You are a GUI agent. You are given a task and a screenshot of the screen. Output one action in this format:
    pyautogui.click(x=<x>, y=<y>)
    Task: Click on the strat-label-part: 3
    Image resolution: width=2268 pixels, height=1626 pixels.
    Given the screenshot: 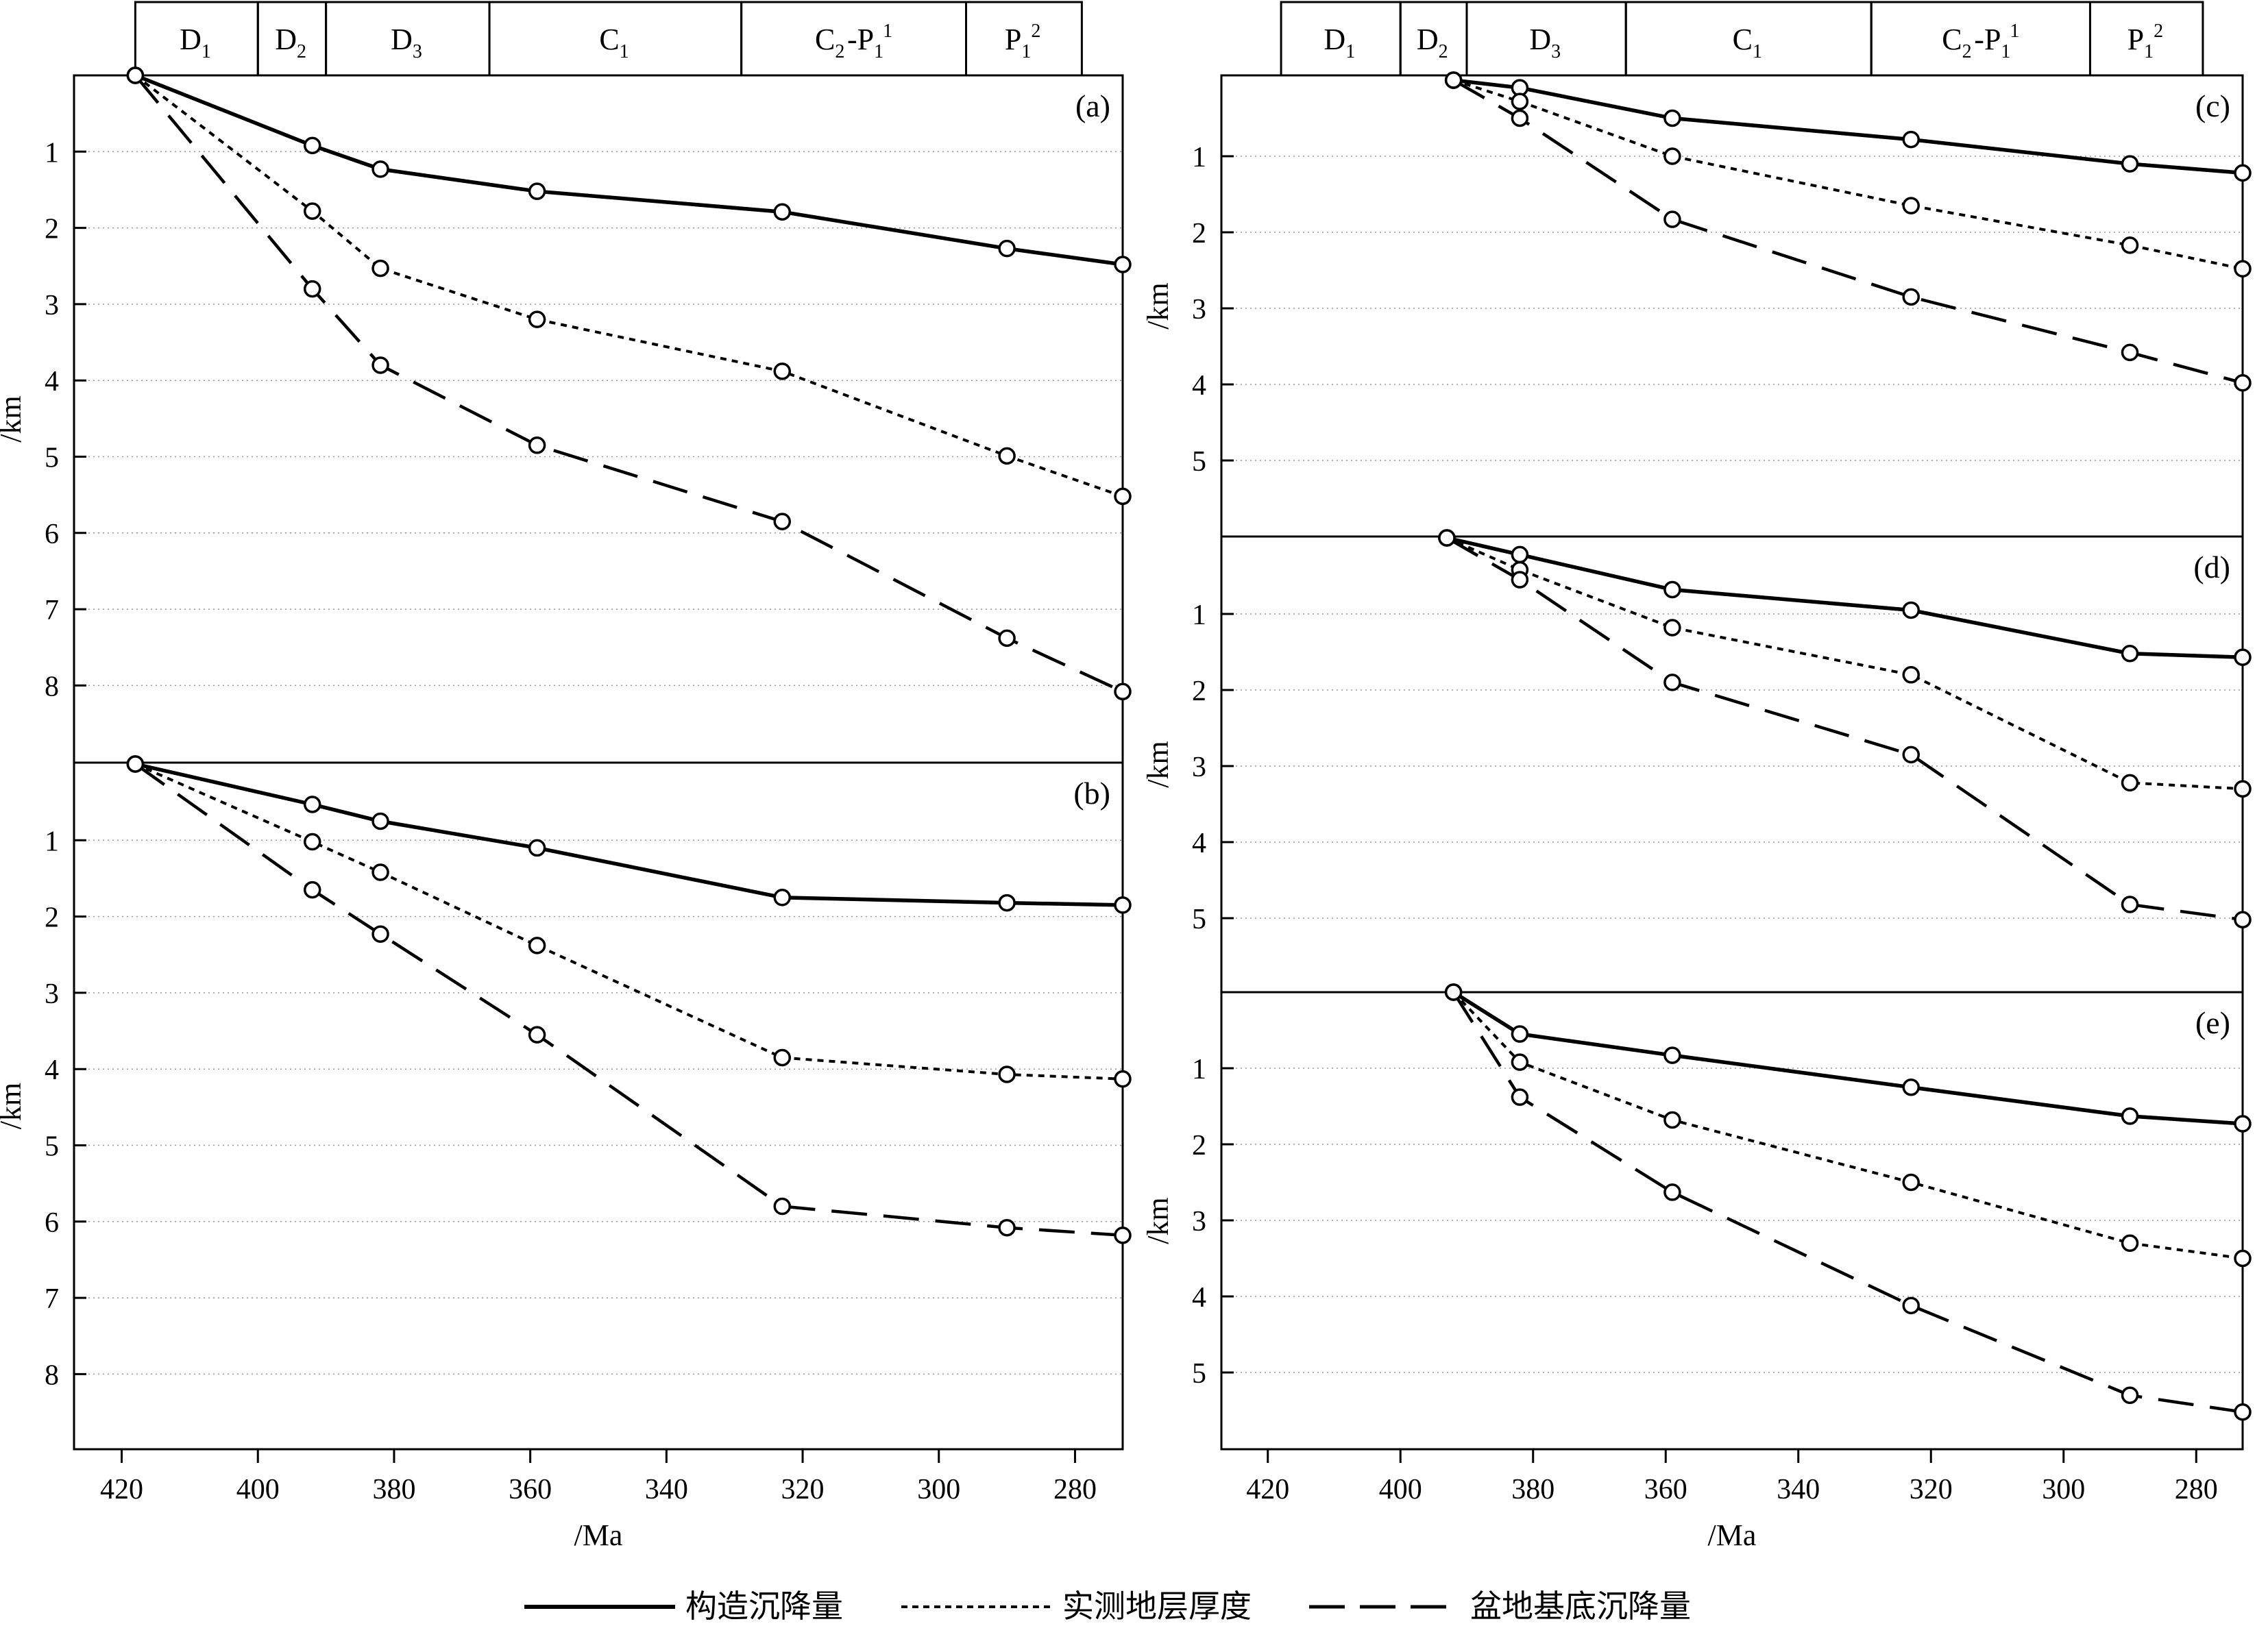 What is the action you would take?
    pyautogui.click(x=1556, y=51)
    